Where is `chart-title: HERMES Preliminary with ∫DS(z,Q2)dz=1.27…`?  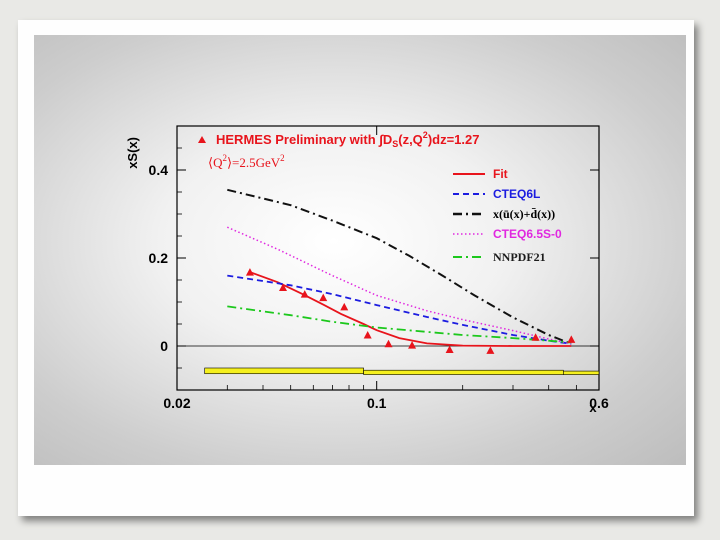
chart-title: HERMES Preliminary with ∫DS(z,Q2)dz=1.27… is located at coordinates (338, 150).